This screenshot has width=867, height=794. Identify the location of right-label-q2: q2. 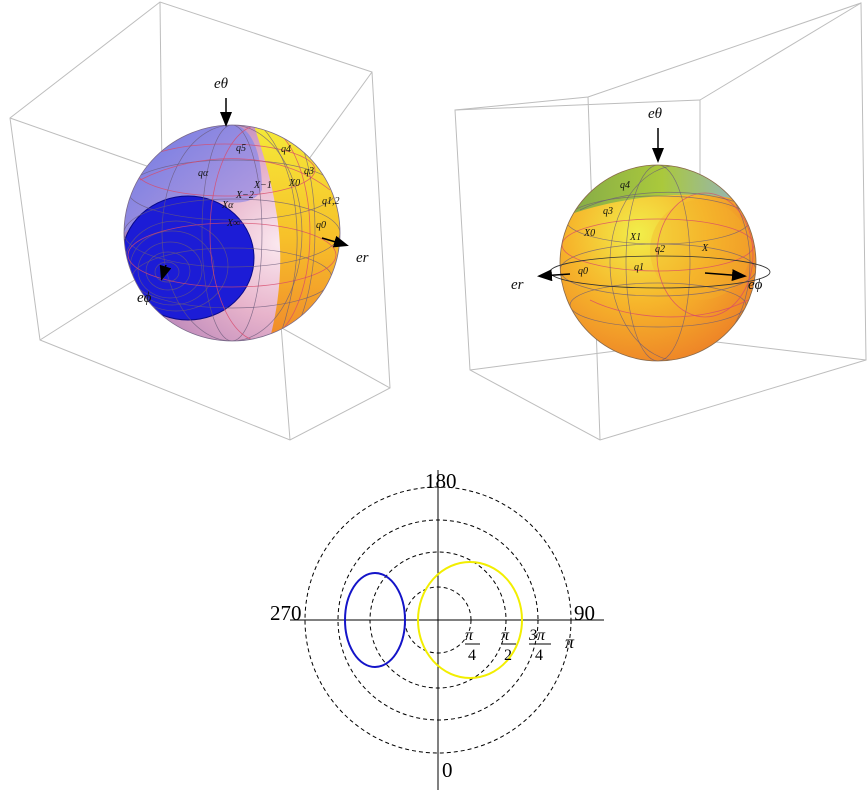
(660, 249).